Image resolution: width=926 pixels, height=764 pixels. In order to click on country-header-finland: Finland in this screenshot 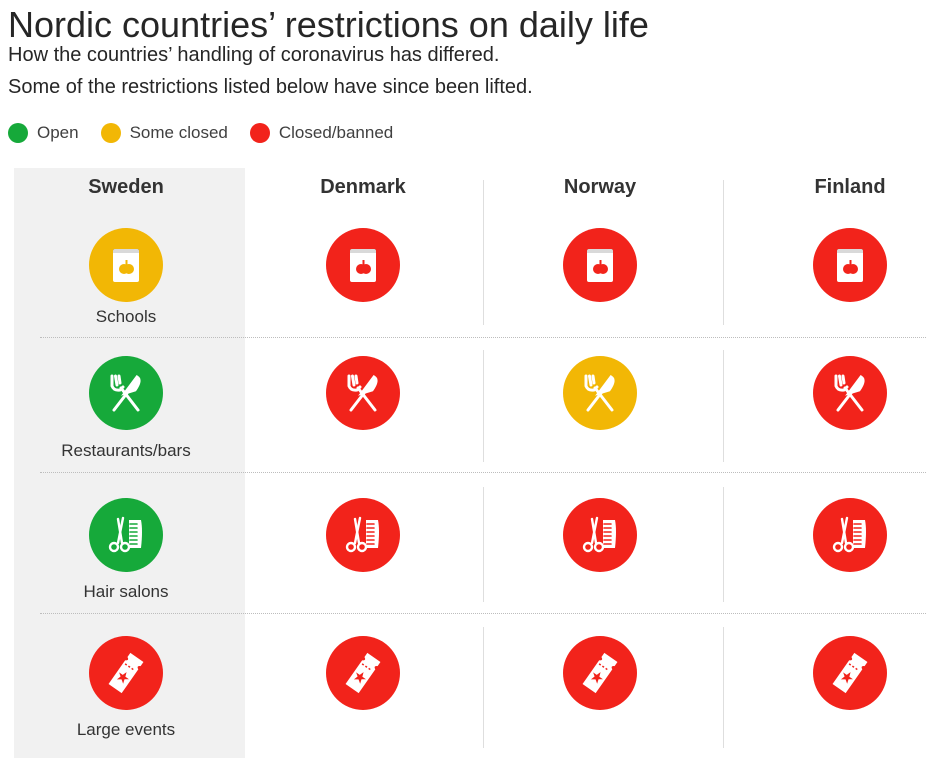, I will do `click(850, 187)`.